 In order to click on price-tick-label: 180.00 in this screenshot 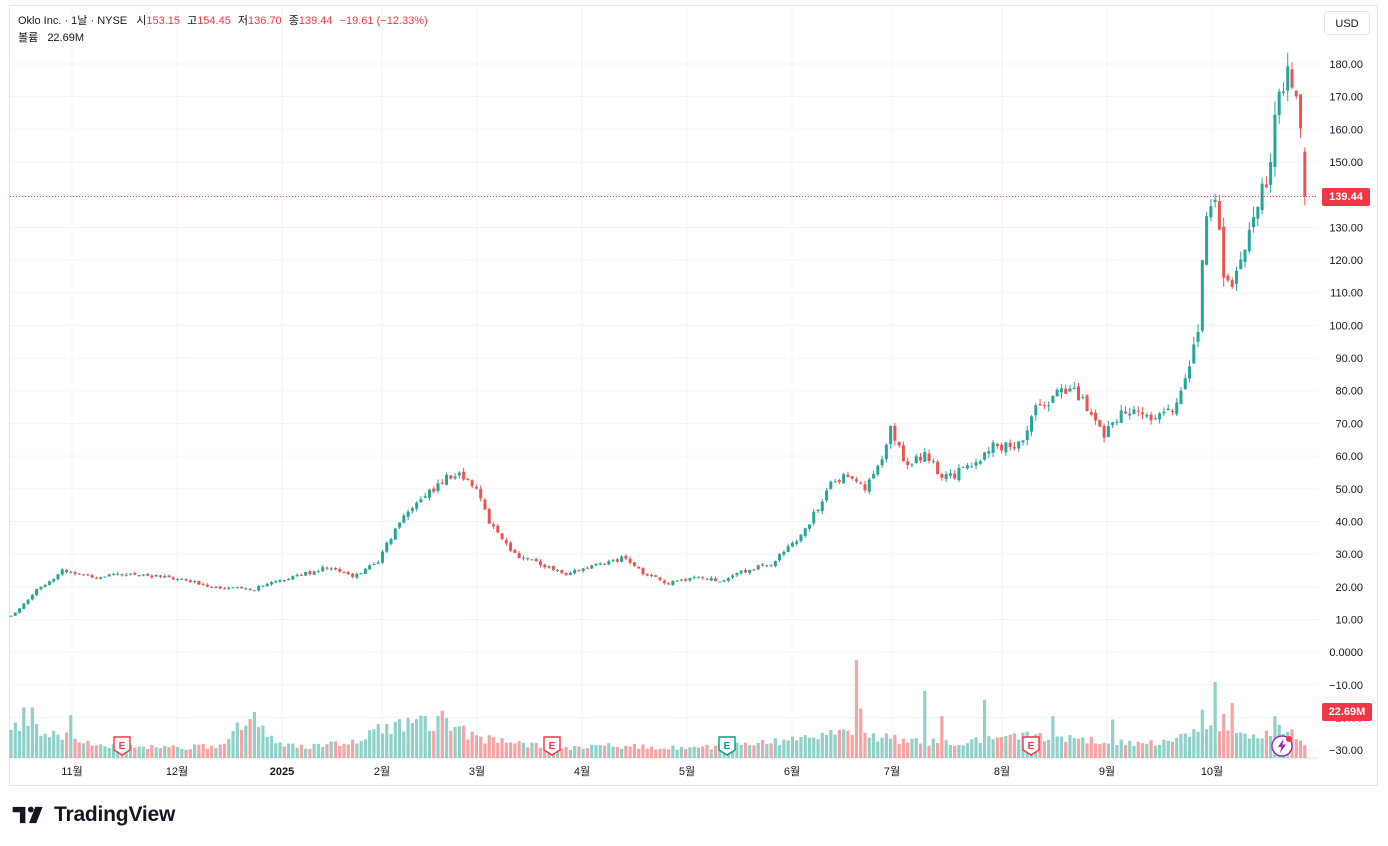, I will do `click(1346, 65)`.